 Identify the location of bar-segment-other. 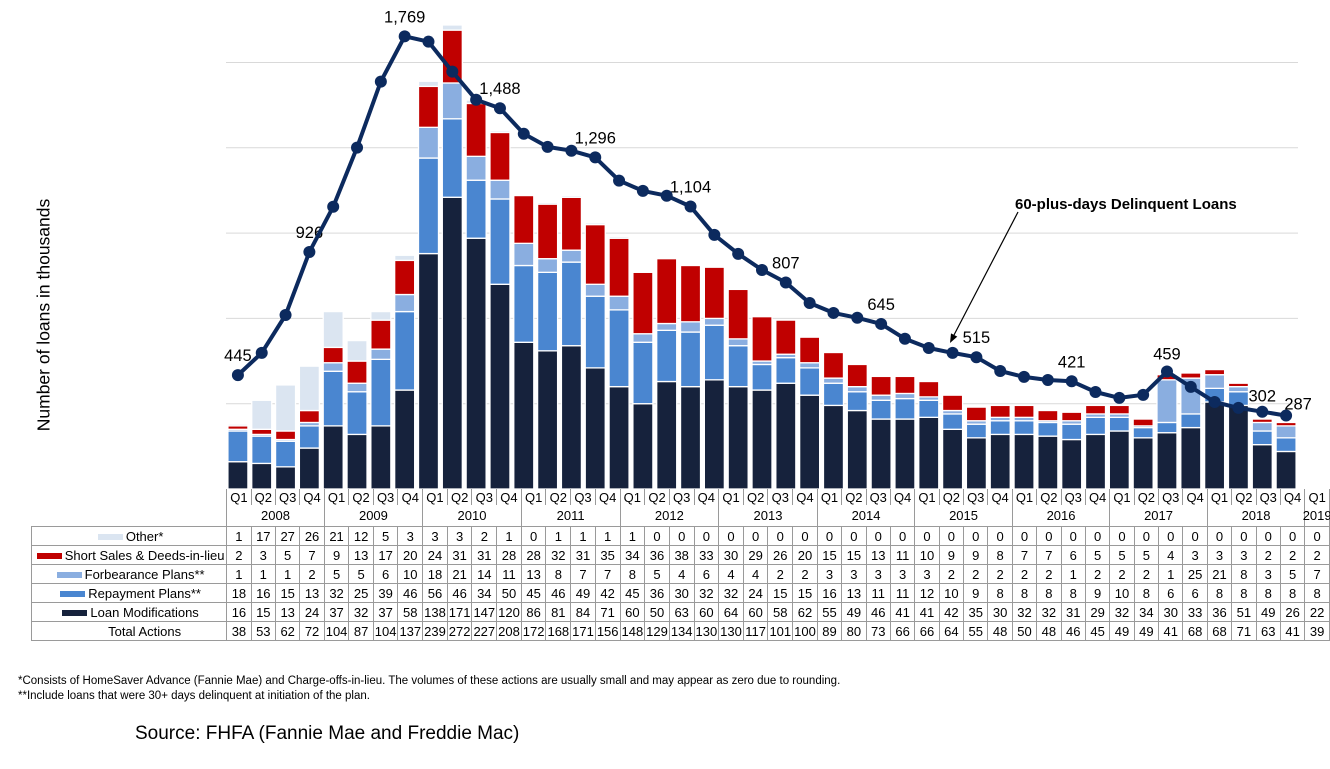
(452, 27).